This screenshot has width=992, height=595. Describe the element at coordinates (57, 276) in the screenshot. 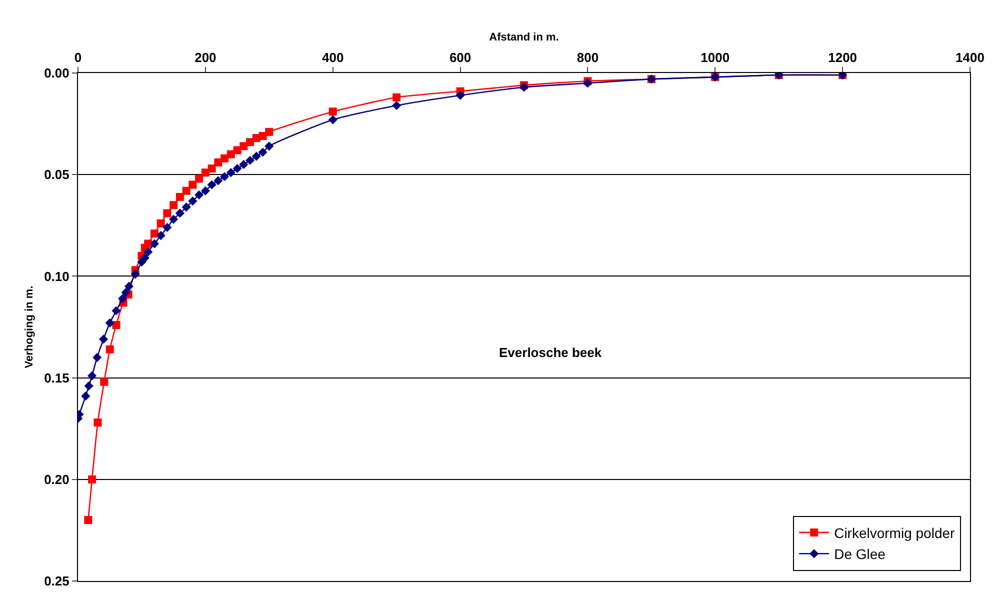

I see `y-tick-label: 0.10` at that location.